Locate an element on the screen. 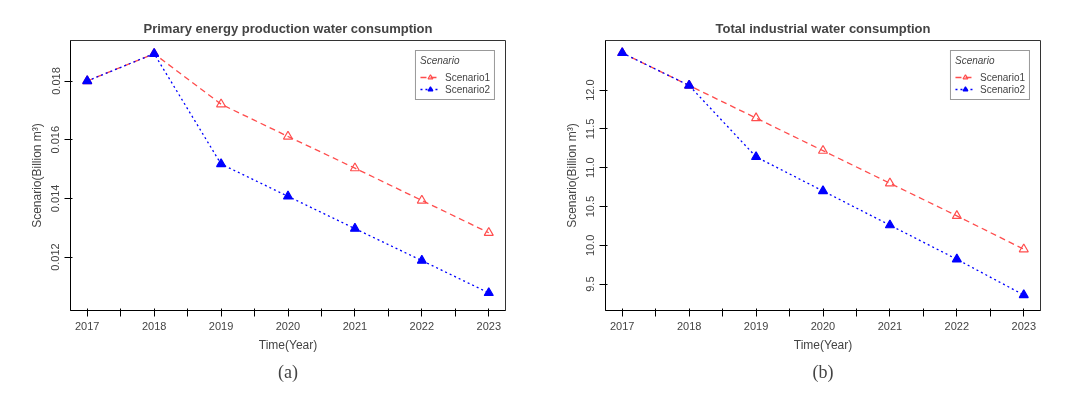  y-tick-label: 10.0 is located at coordinates (590, 245).